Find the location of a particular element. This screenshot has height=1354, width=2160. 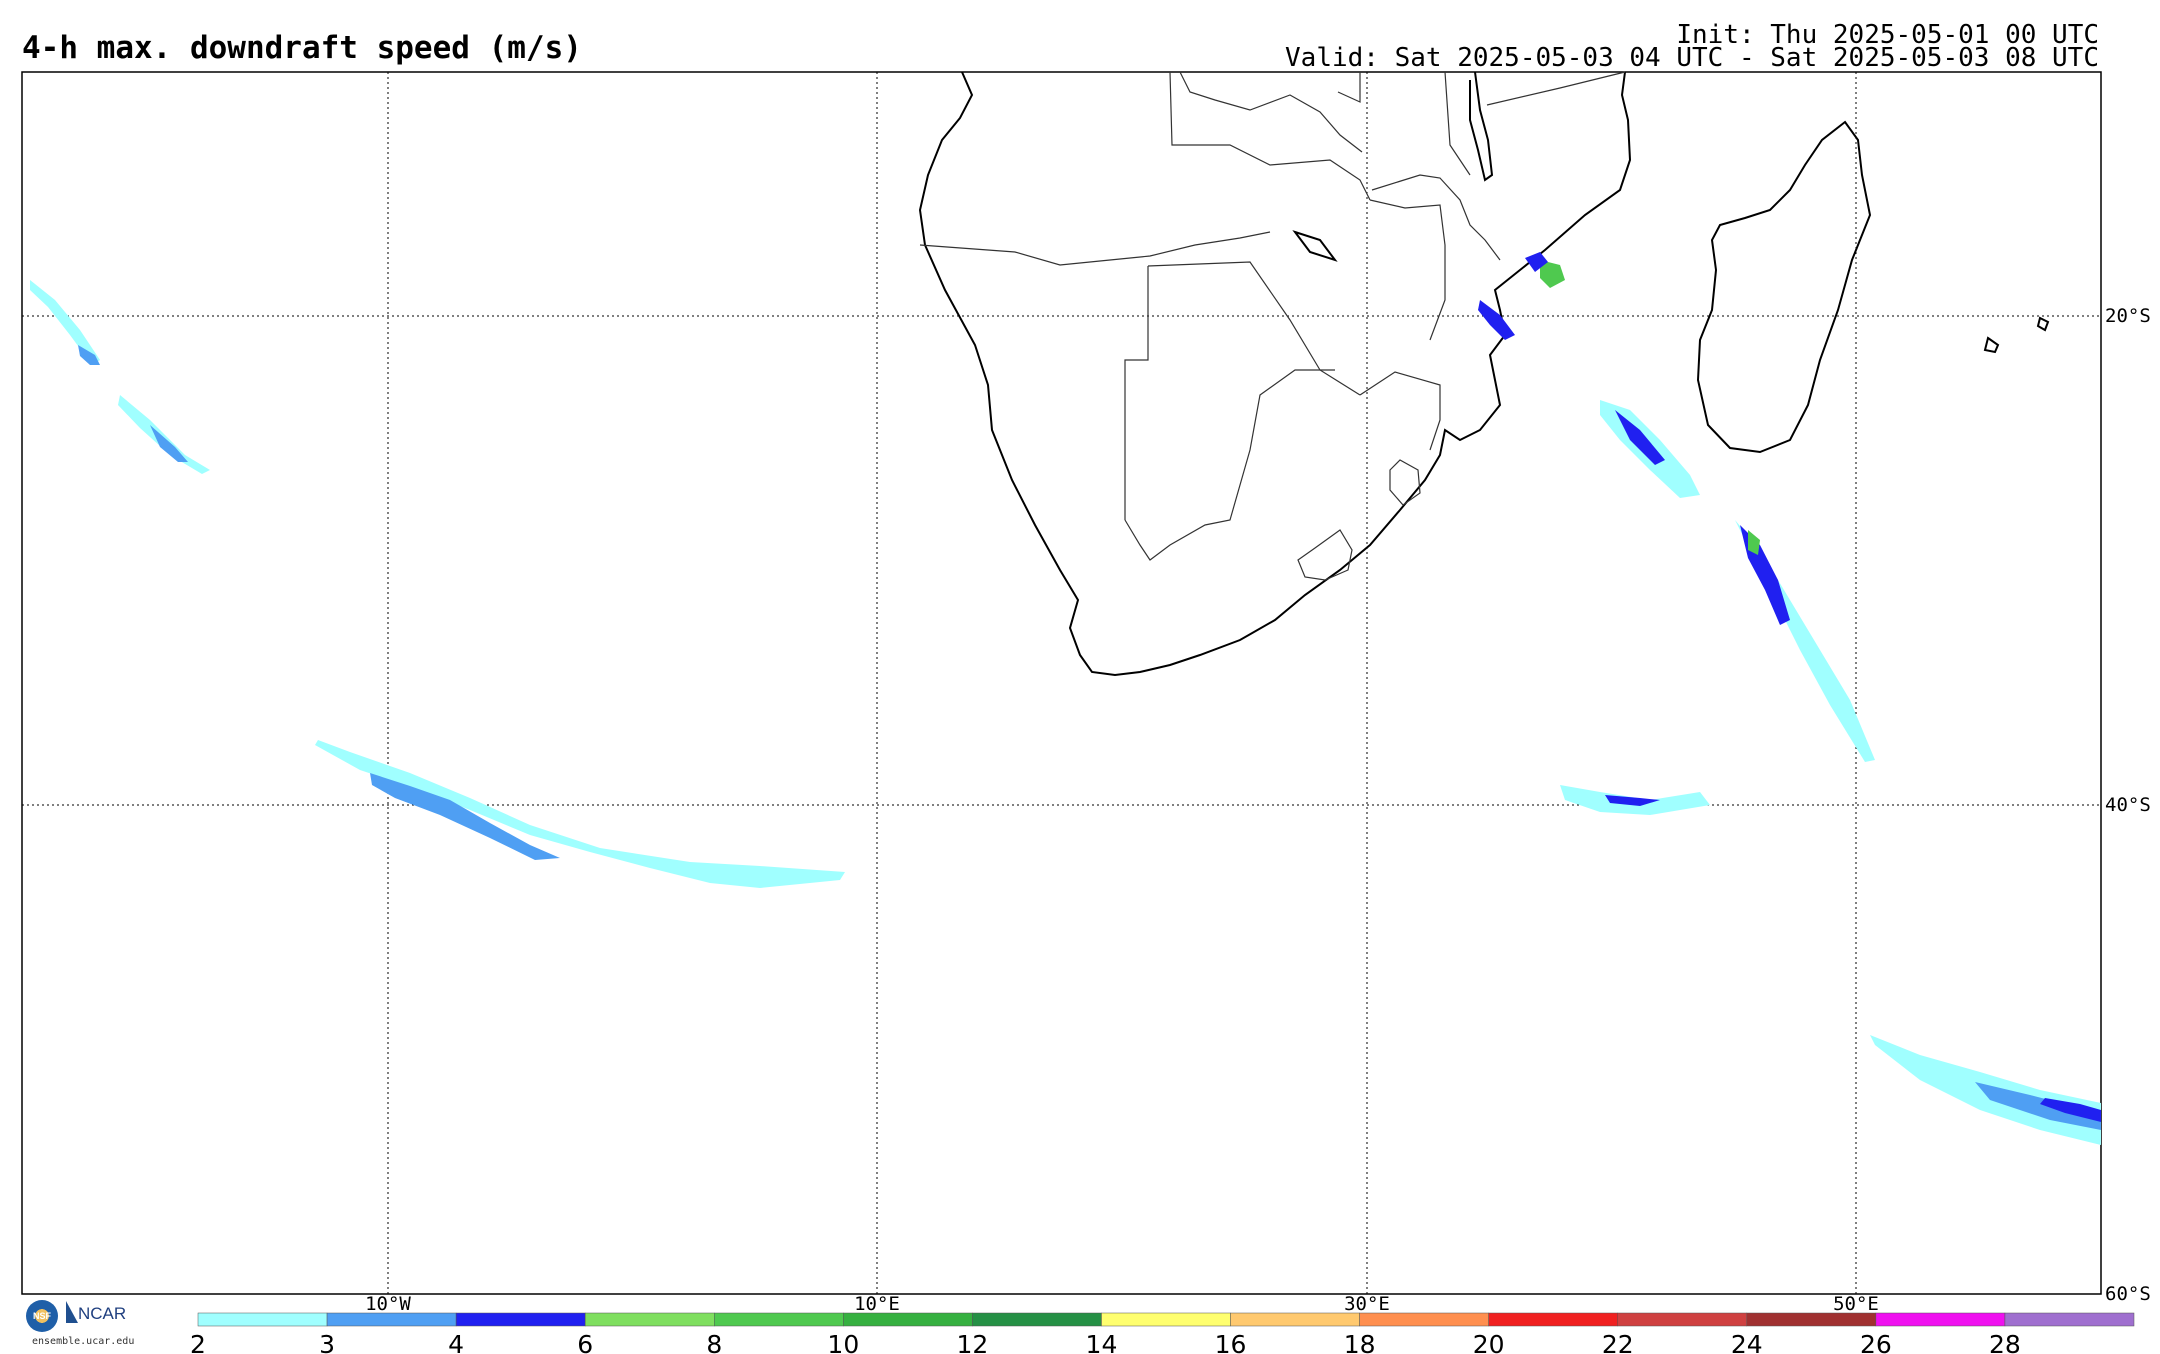

lon-label-50e: 50°E is located at coordinates (1856, 1304).